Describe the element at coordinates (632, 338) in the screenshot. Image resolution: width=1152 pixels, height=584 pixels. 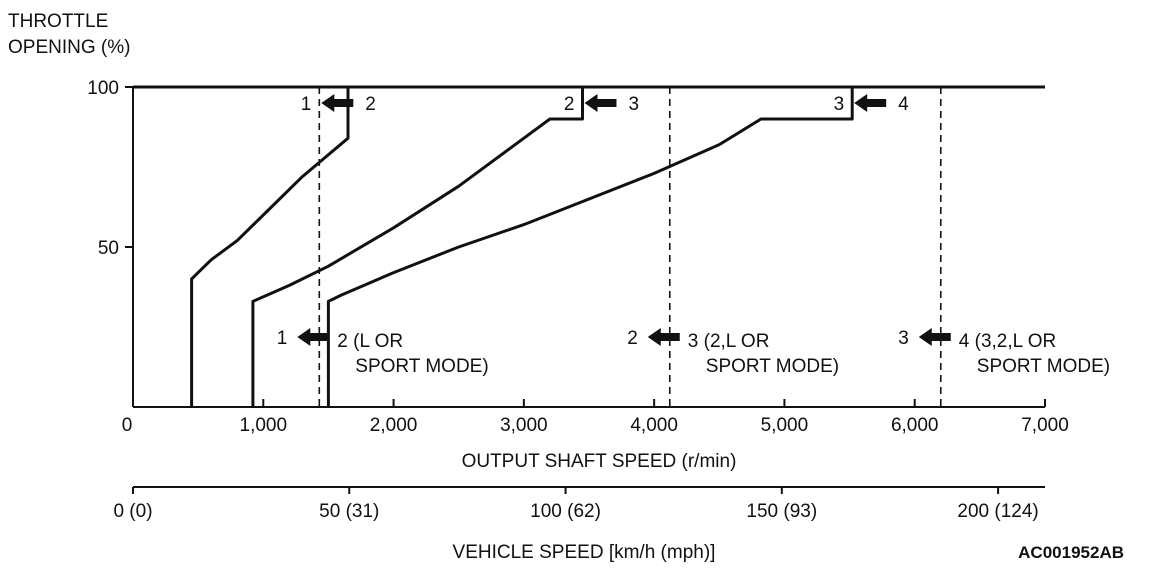
I see `bottom-shift-from-label: 2` at that location.